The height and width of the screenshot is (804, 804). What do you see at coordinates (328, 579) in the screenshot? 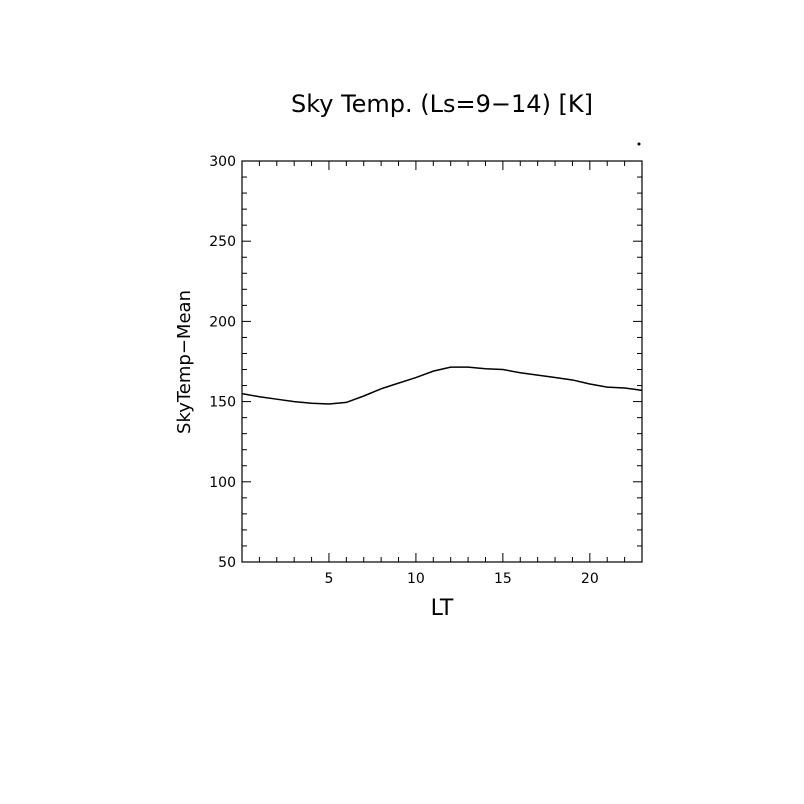
I see `x-tick-label: 5` at bounding box center [328, 579].